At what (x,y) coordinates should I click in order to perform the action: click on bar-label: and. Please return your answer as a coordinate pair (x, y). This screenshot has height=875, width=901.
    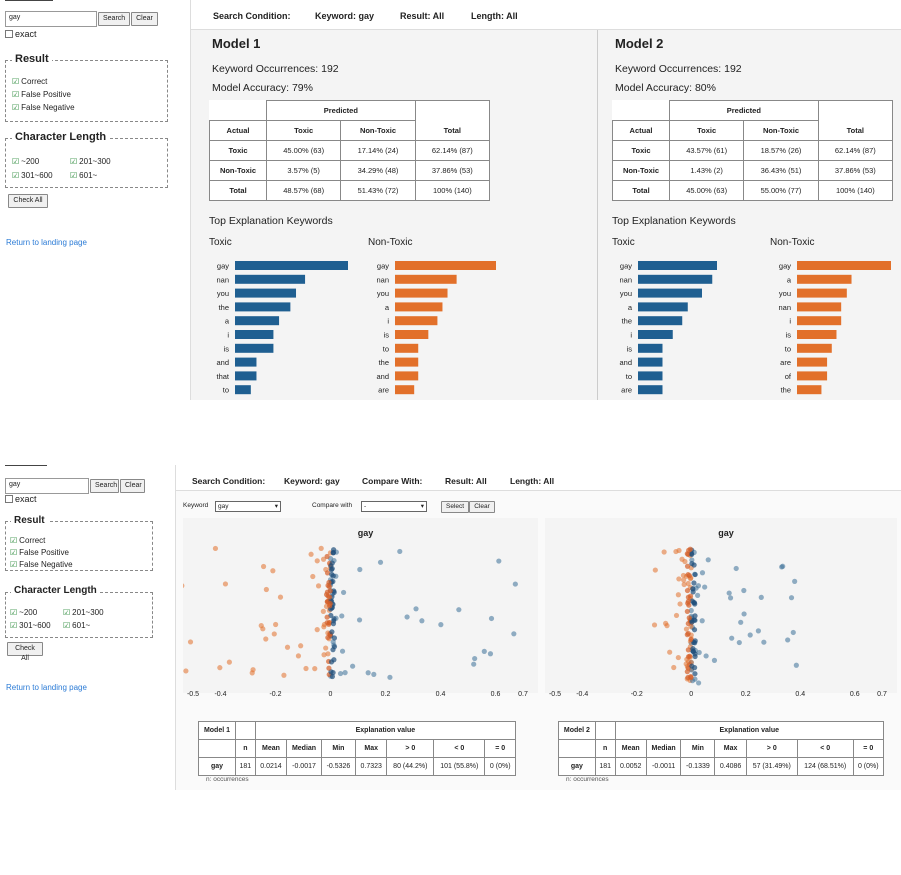
    Looking at the image, I should click on (382, 376).